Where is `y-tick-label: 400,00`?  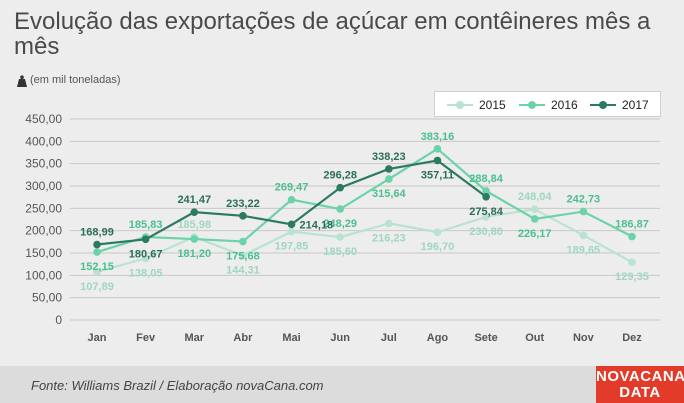 y-tick-label: 400,00 is located at coordinates (43, 141).